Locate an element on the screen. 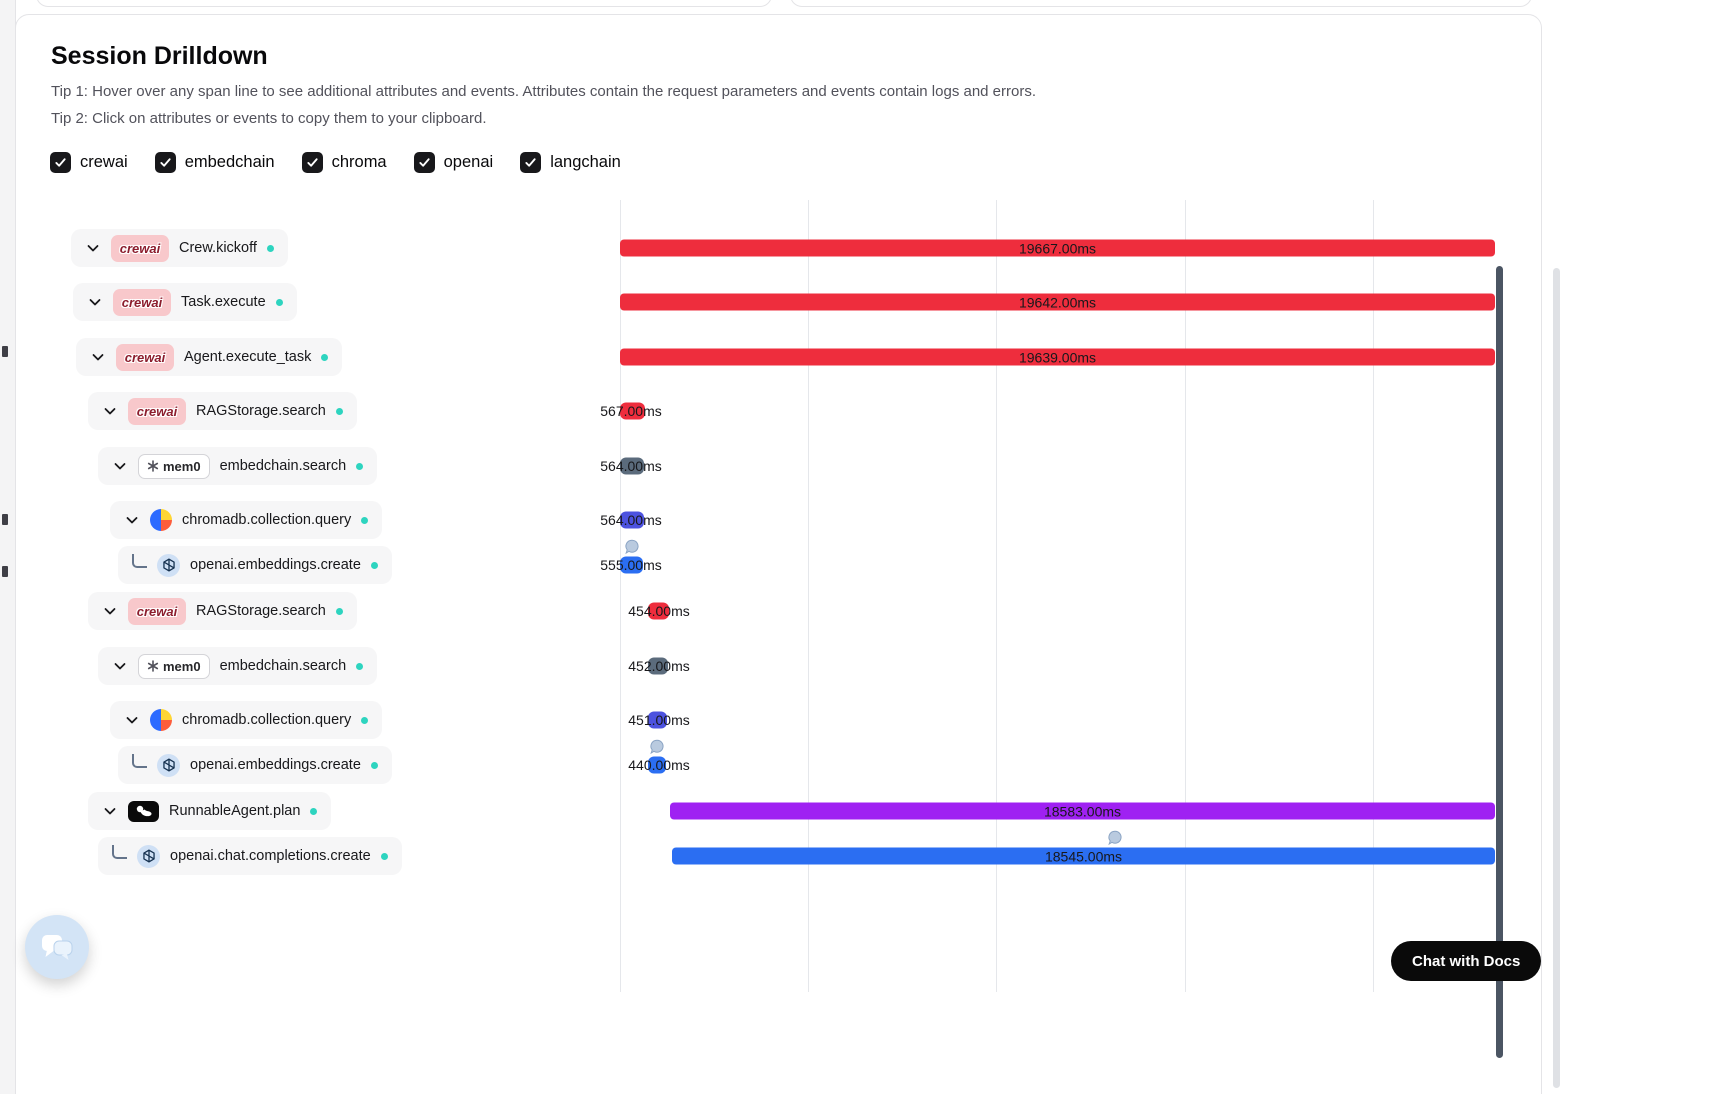 Image resolution: width=1725 pixels, height=1094 pixels. span-duration-bar: 19642.00ms is located at coordinates (1057, 302).